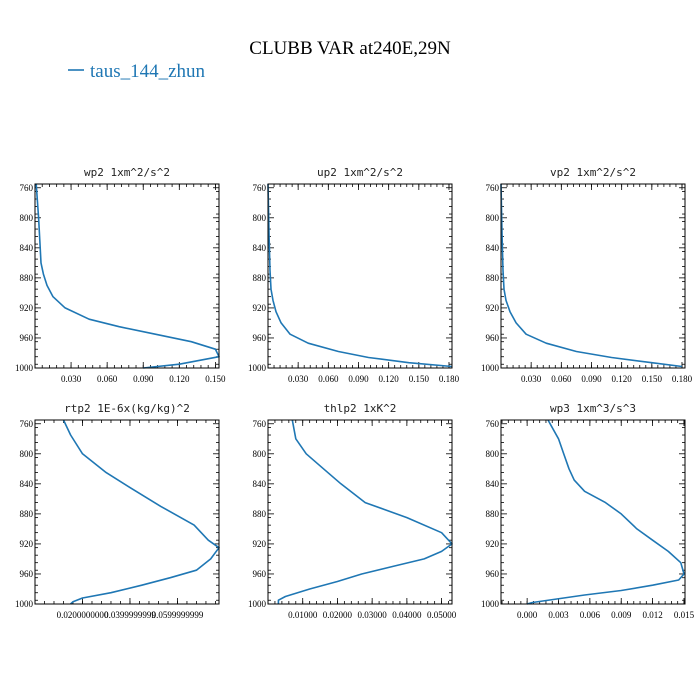 This screenshot has width=700, height=700. I want to click on x-tick-label: 0.03000, so click(373, 615).